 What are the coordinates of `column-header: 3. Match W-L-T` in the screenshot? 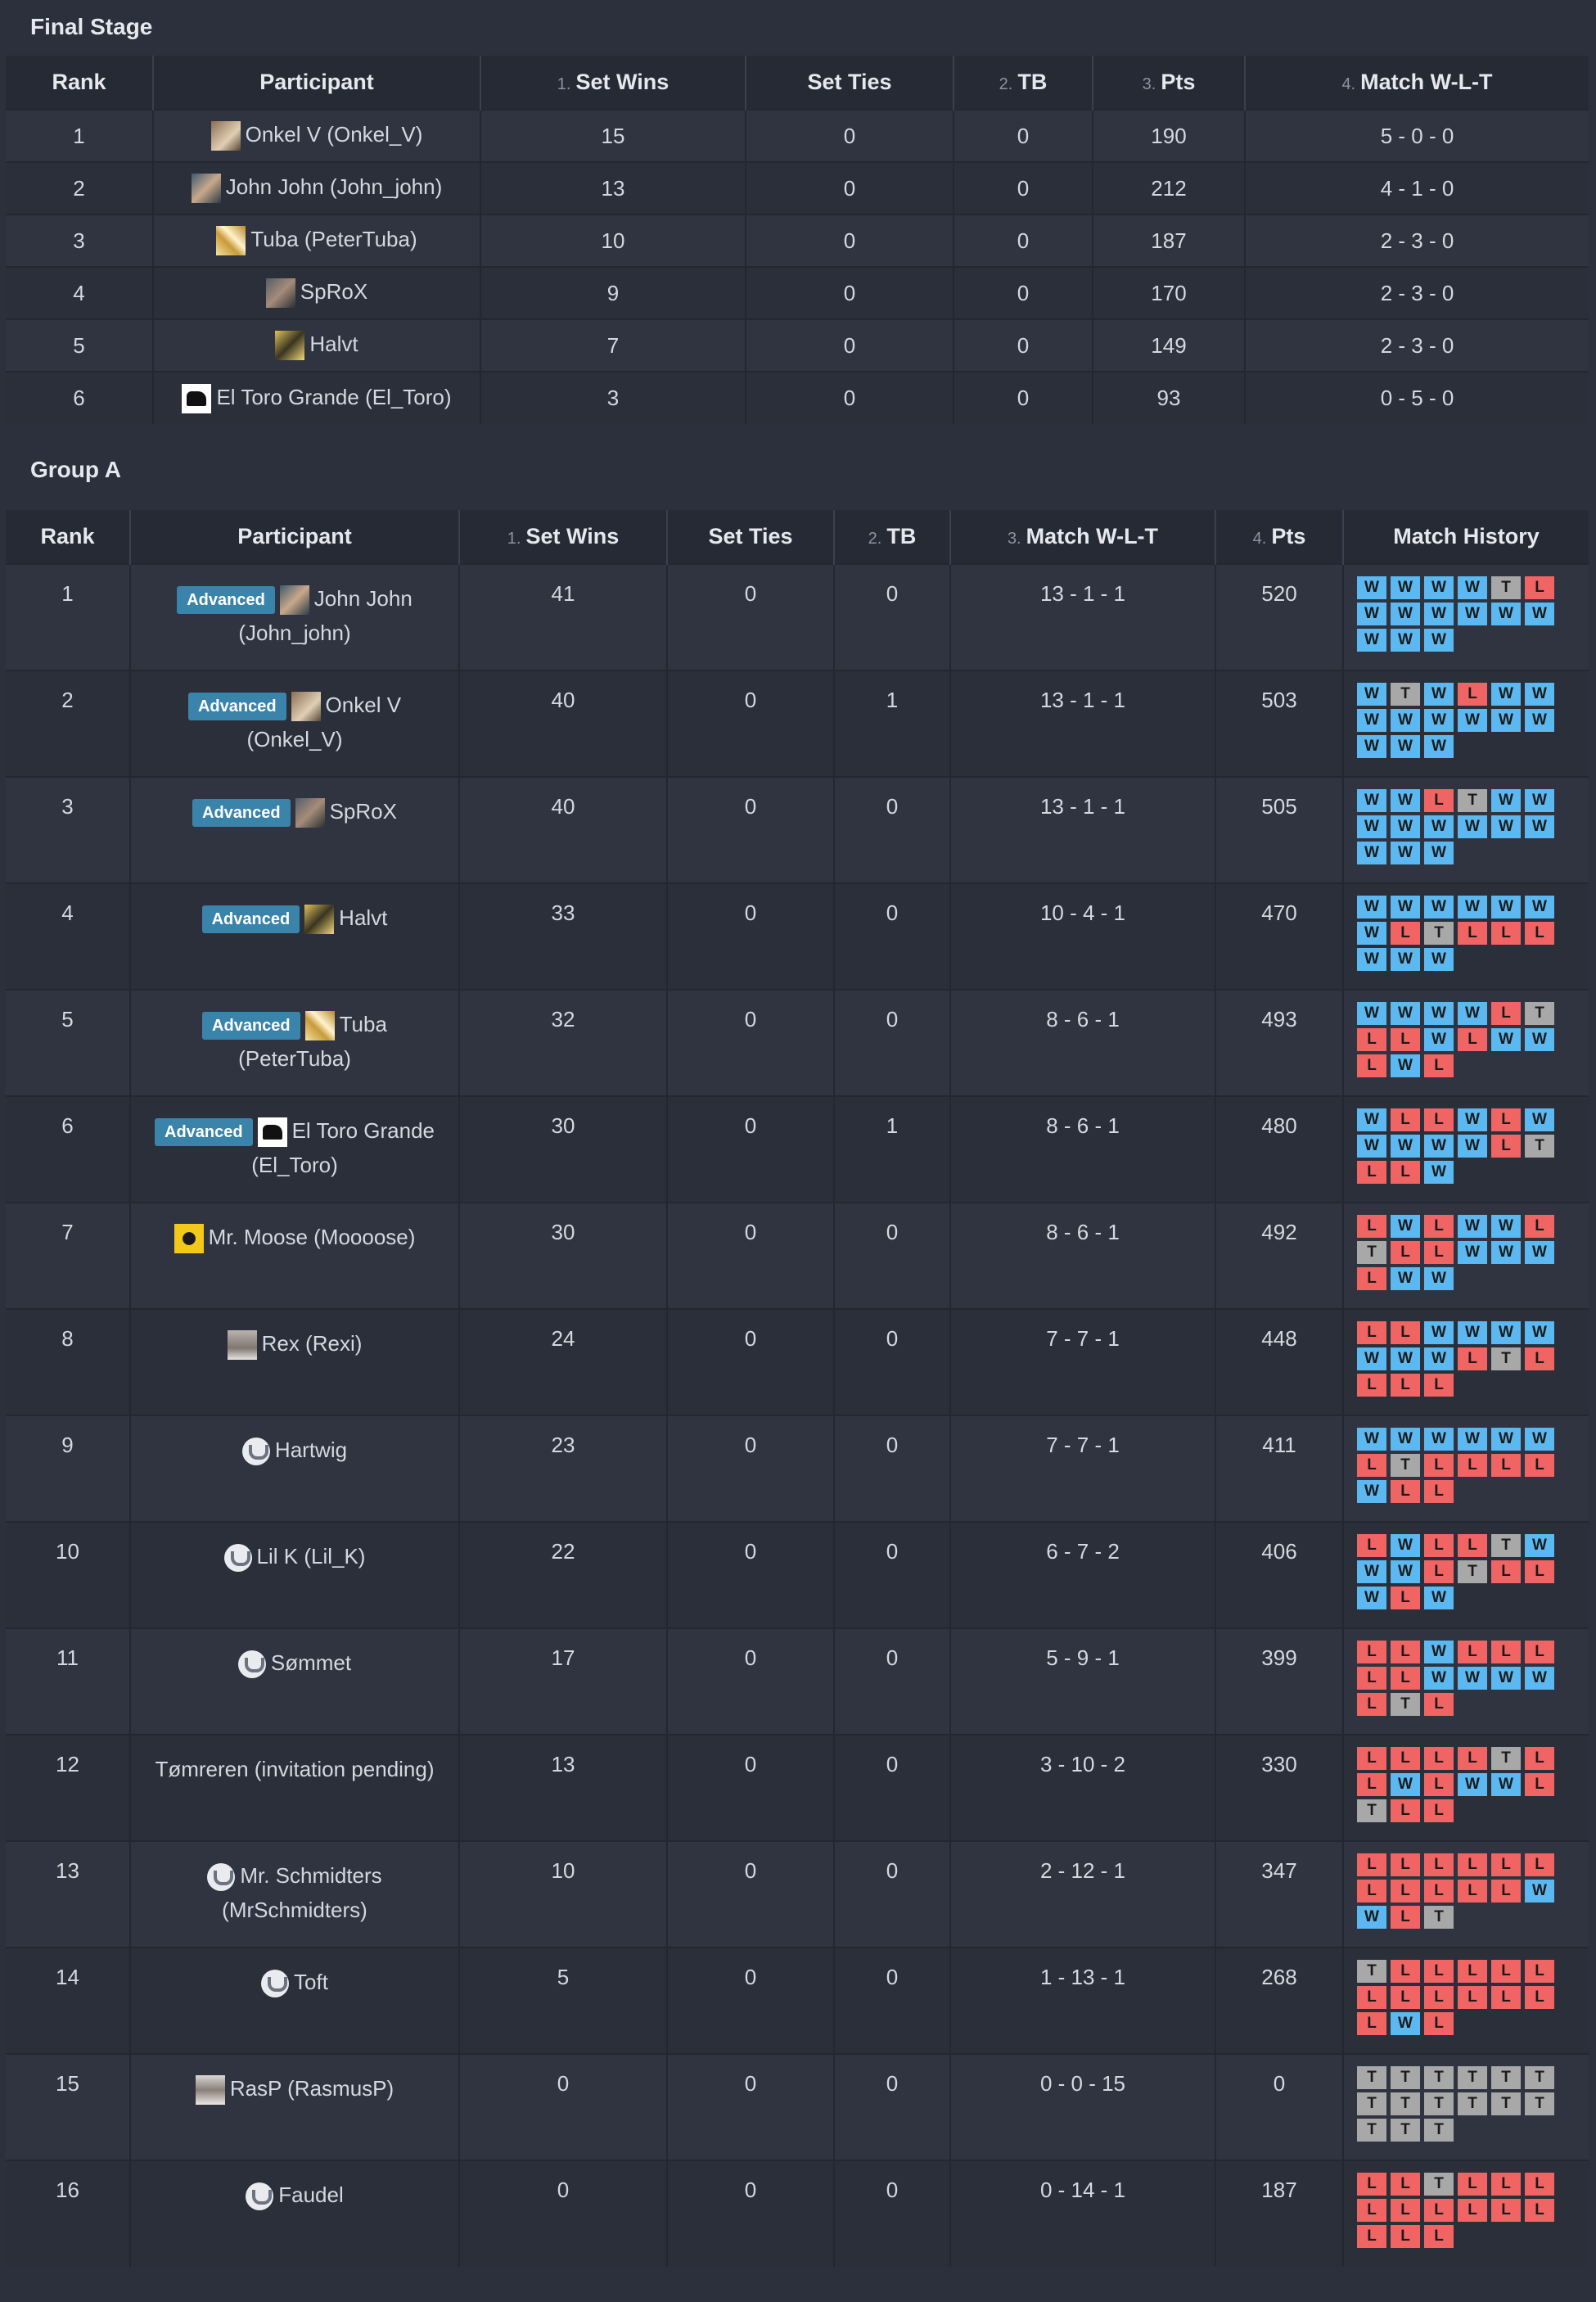 It's located at (1082, 537).